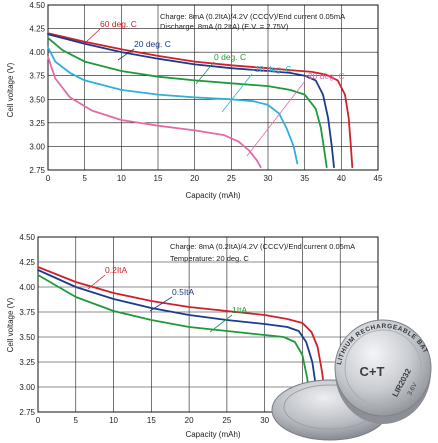 The image size is (438, 443). Describe the element at coordinates (325, 76) in the screenshot. I see `series-label-minus-20-deg-c: -20 deg. C` at that location.